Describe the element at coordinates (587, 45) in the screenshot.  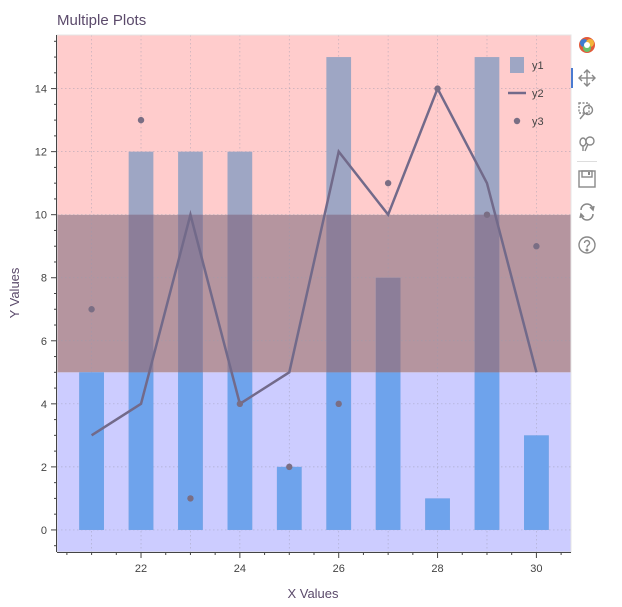
I see `bokeh-logo-icon` at that location.